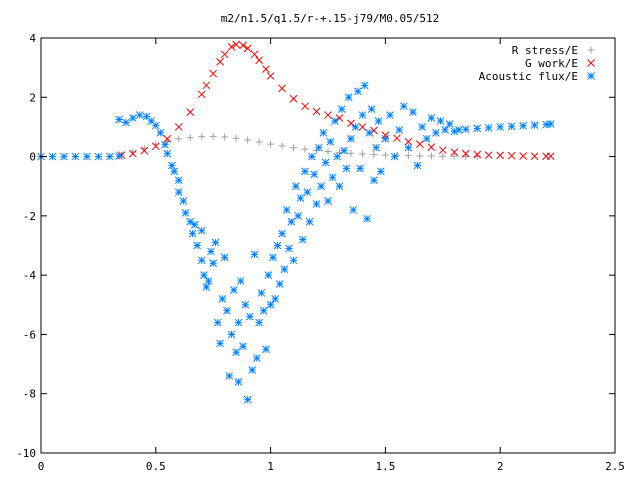  What do you see at coordinates (551, 63) in the screenshot?
I see `legend-label: G work/E` at bounding box center [551, 63].